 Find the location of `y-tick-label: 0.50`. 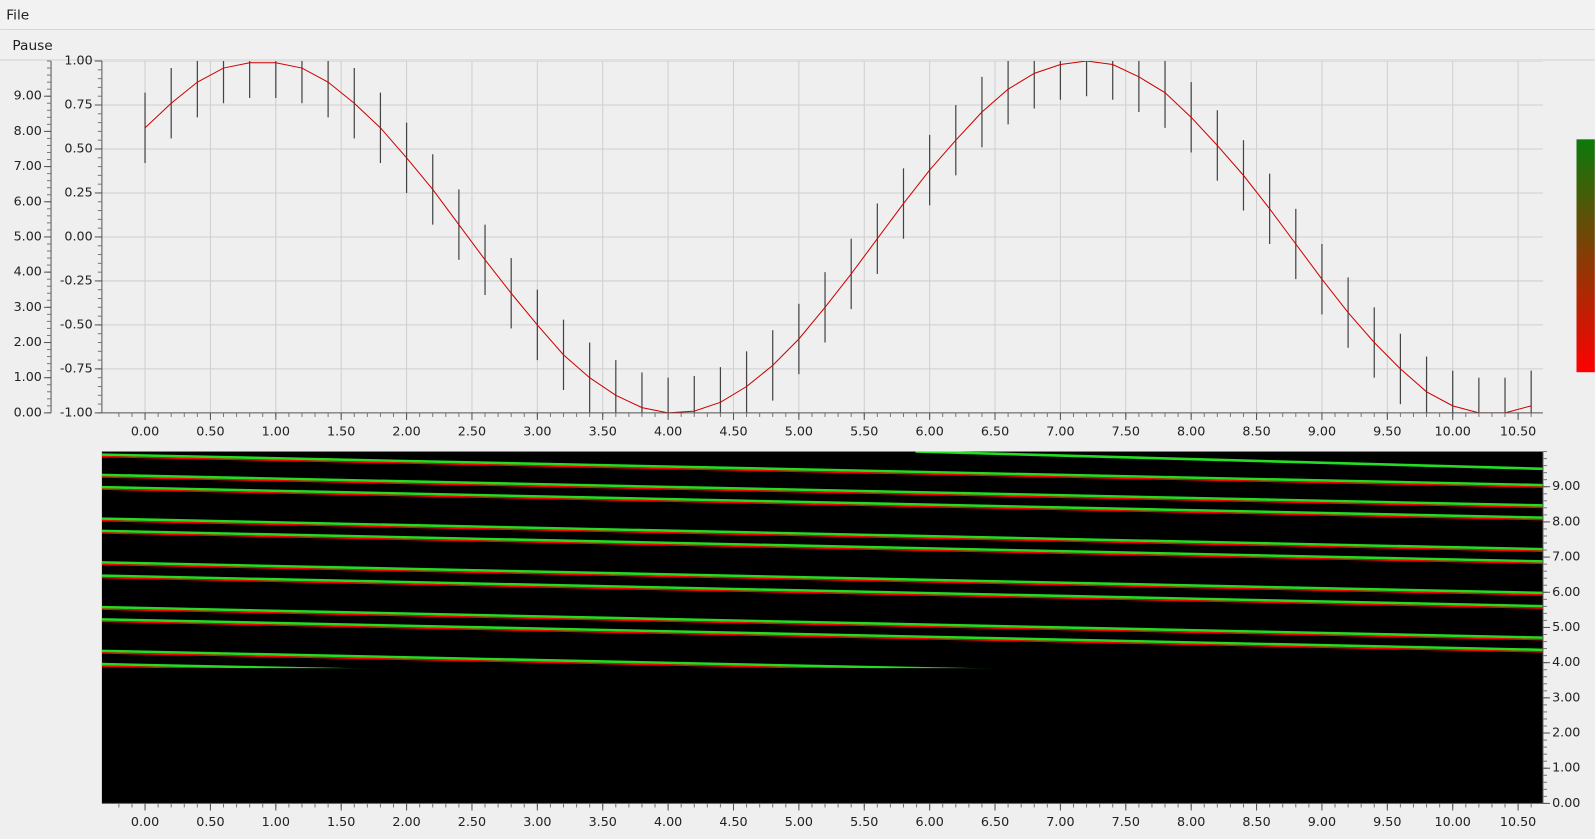

y-tick-label: 0.50 is located at coordinates (78, 147).